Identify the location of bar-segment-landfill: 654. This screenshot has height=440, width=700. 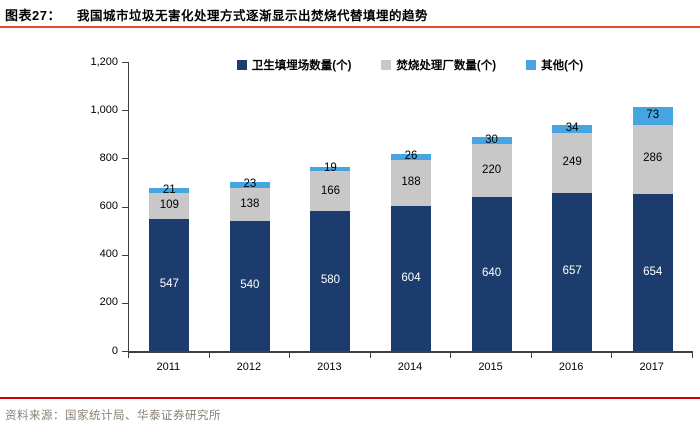
(652, 272).